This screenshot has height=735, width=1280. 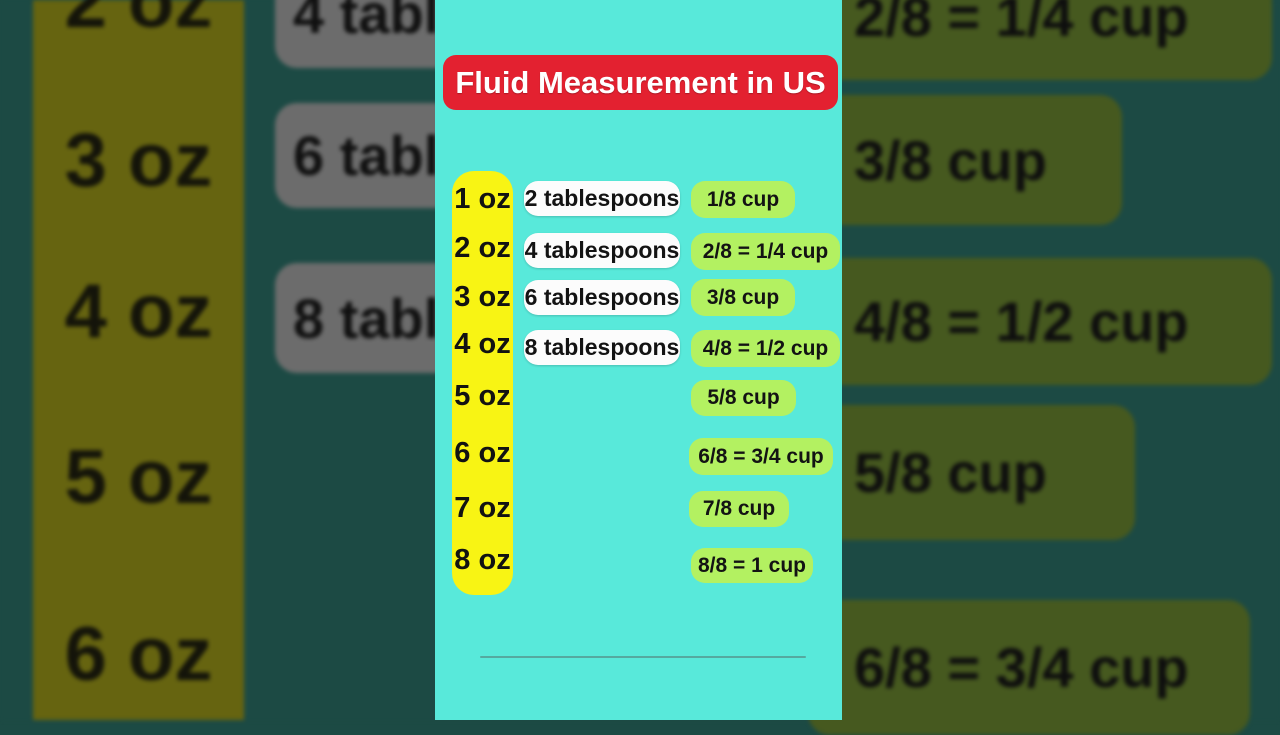 I want to click on oz-cell: 8 oz, so click(x=482, y=560).